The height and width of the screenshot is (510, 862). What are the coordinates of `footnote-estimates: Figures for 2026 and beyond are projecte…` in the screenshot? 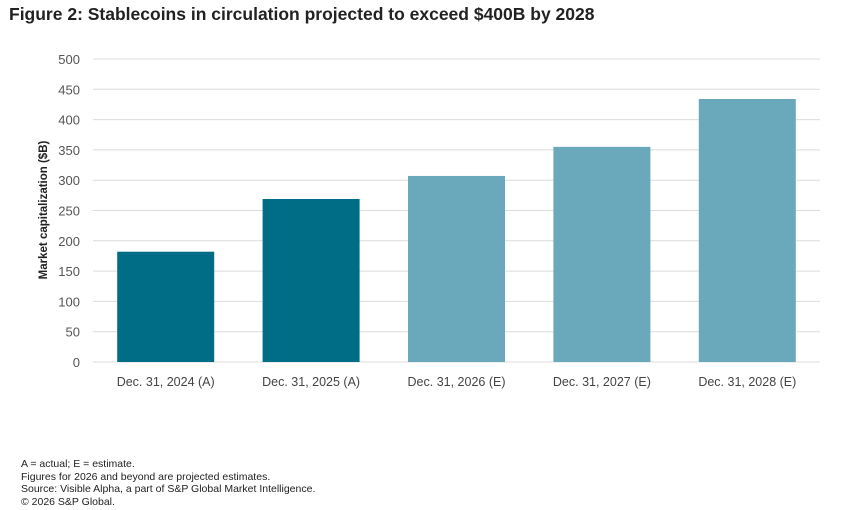 It's located at (146, 476).